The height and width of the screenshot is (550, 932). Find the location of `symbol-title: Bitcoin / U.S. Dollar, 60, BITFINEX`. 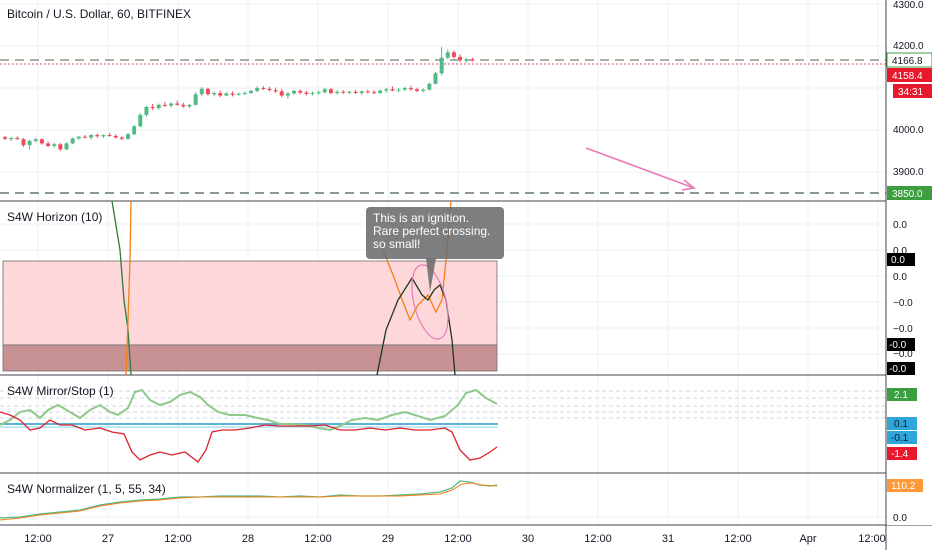

symbol-title: Bitcoin / U.S. Dollar, 60, BITFINEX is located at coordinates (99, 14).